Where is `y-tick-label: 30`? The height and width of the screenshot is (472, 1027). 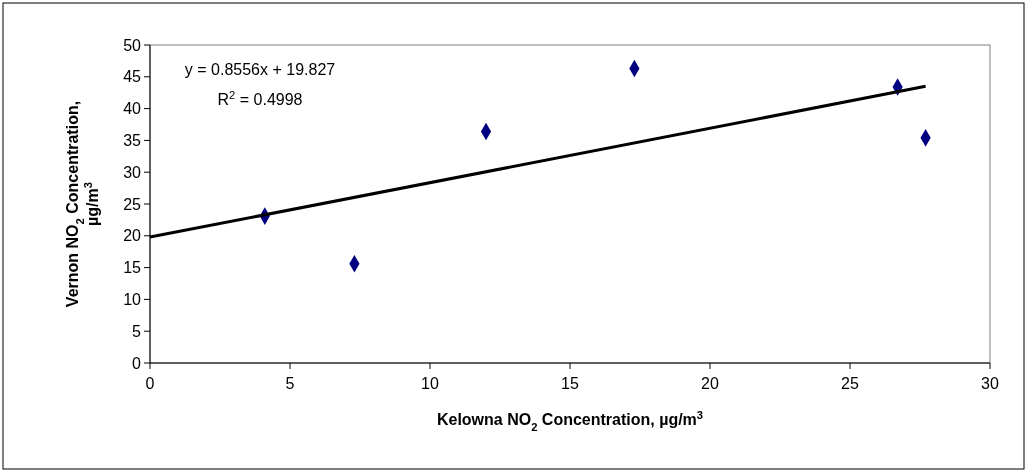
y-tick-label: 30 is located at coordinates (132, 172).